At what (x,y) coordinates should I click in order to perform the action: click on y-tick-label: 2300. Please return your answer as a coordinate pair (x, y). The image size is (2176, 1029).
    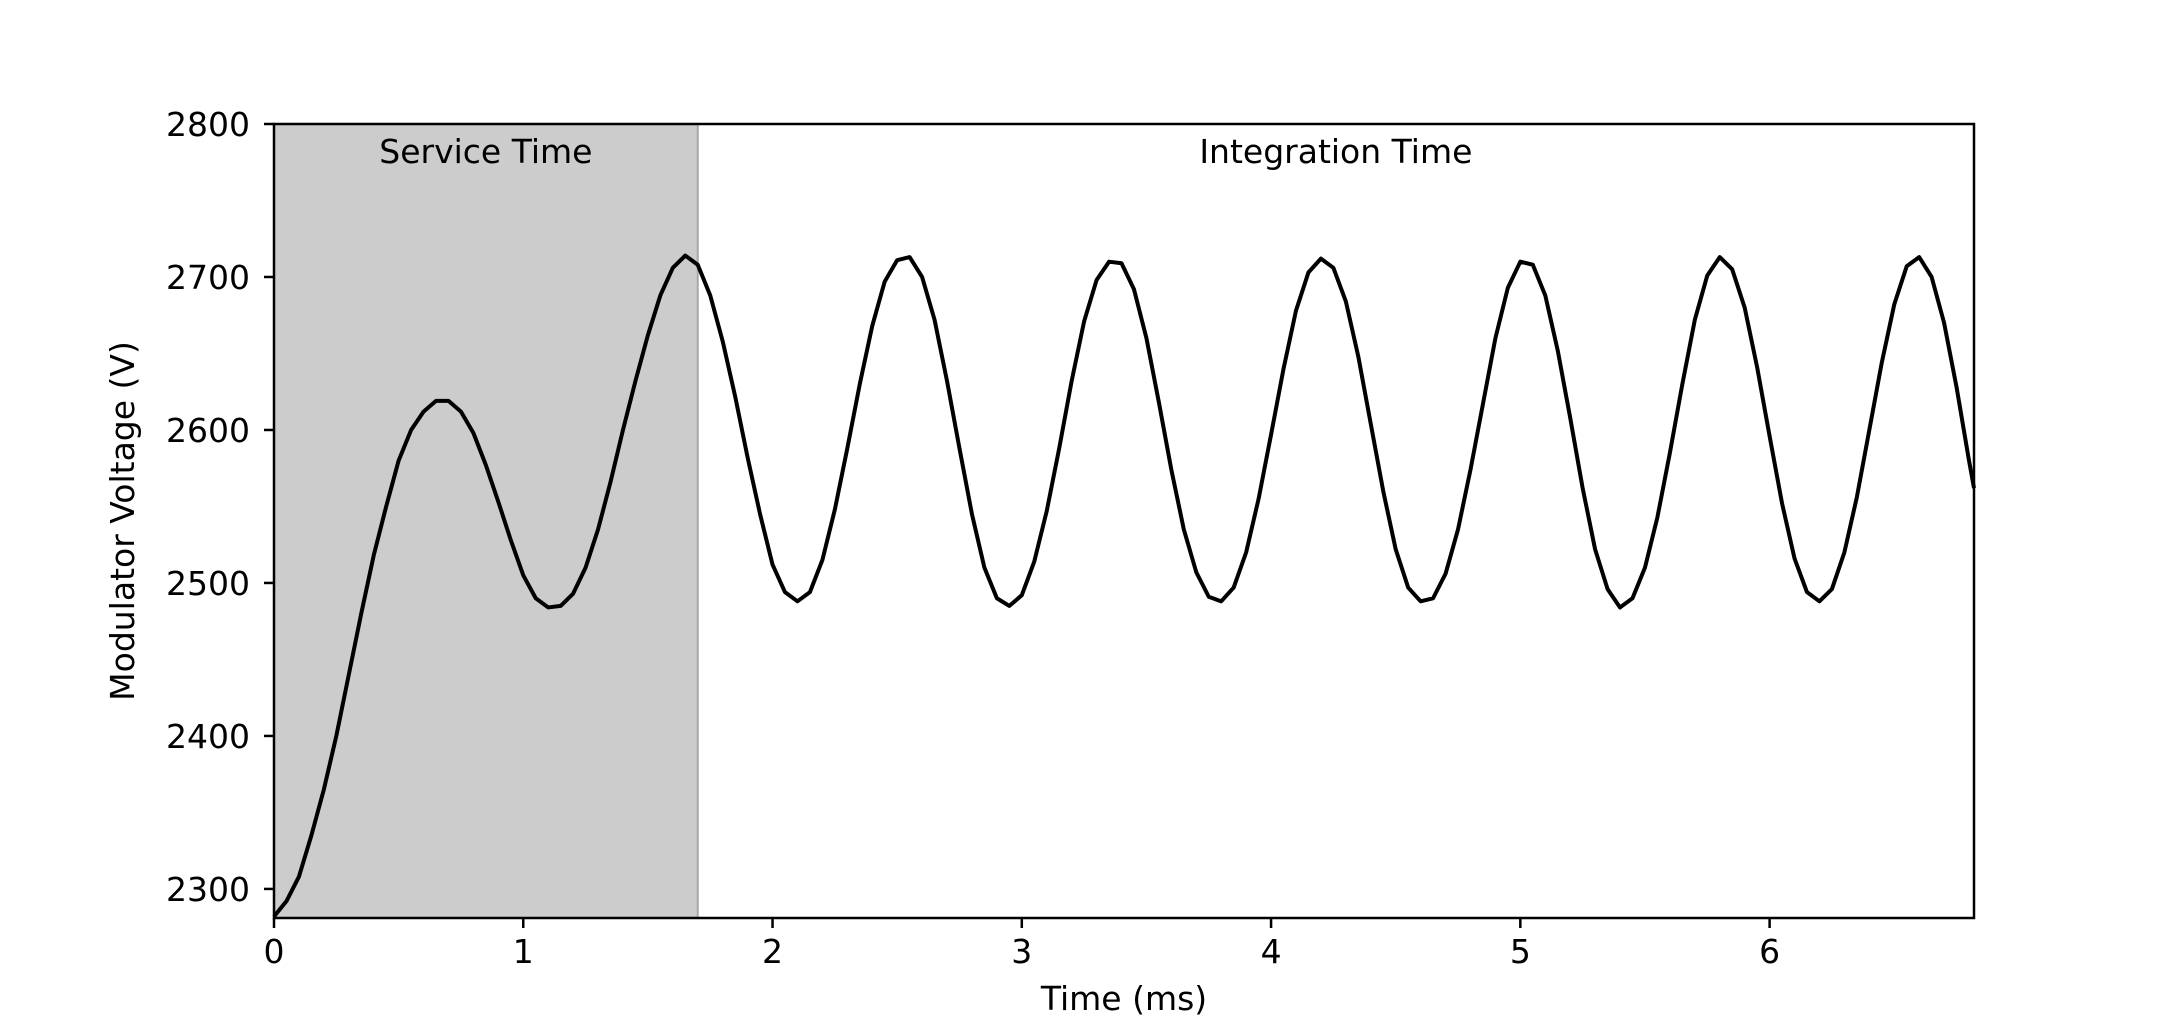
    Looking at the image, I should click on (208, 889).